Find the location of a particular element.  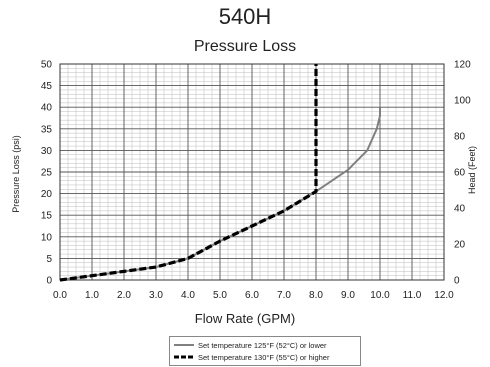

y-tick-label: 40 is located at coordinates (47, 108).